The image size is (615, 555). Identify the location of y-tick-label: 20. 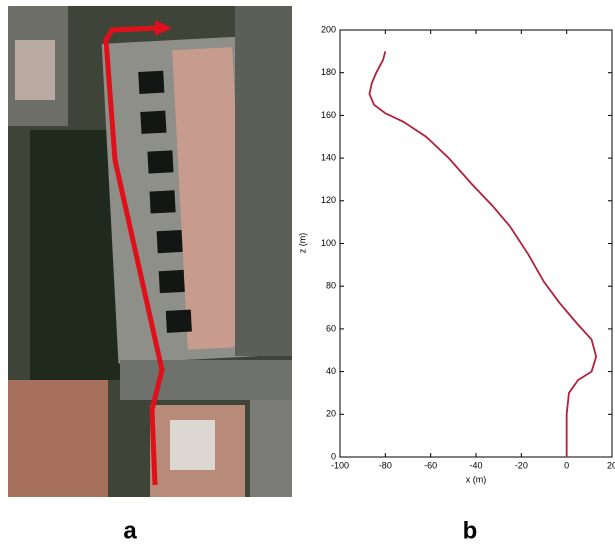
(331, 414).